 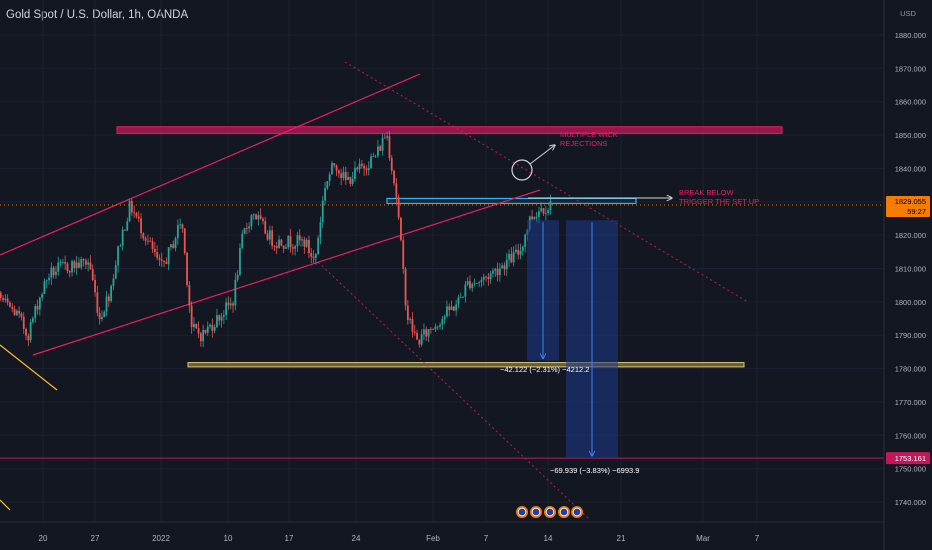 I want to click on price-tick-label: 1760.000, so click(x=910, y=435).